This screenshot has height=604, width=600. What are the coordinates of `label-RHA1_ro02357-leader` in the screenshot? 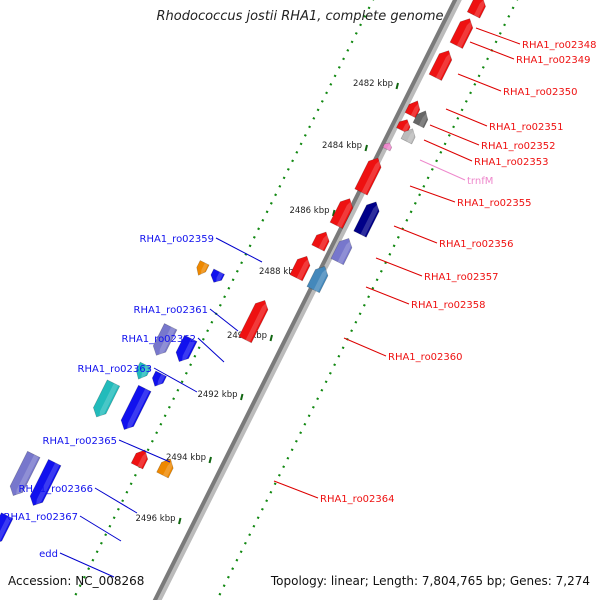 It's located at (399, 267).